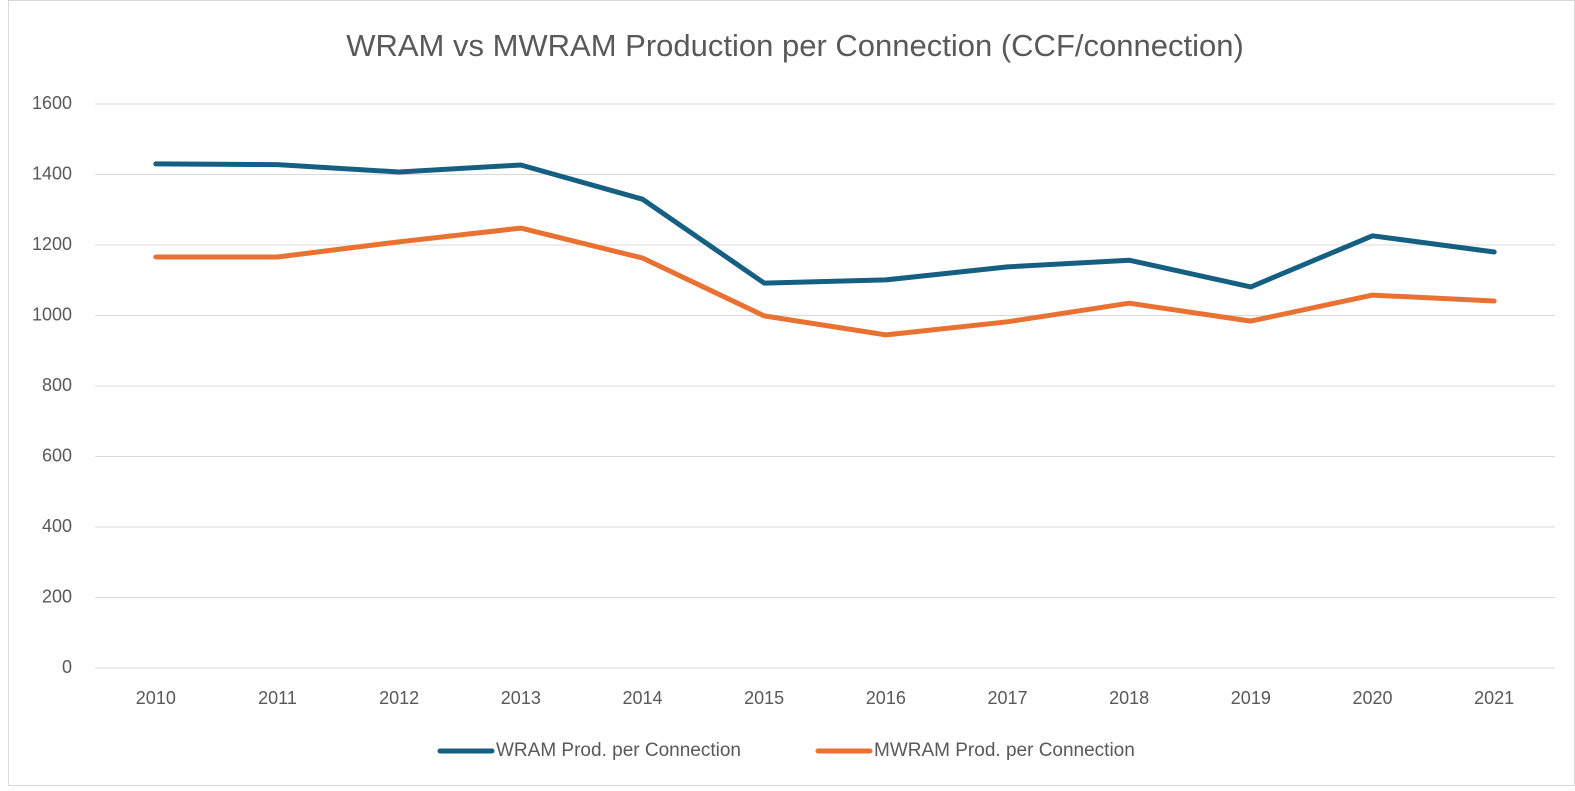  What do you see at coordinates (1251, 698) in the screenshot?
I see `x-tick-label: 2019` at bounding box center [1251, 698].